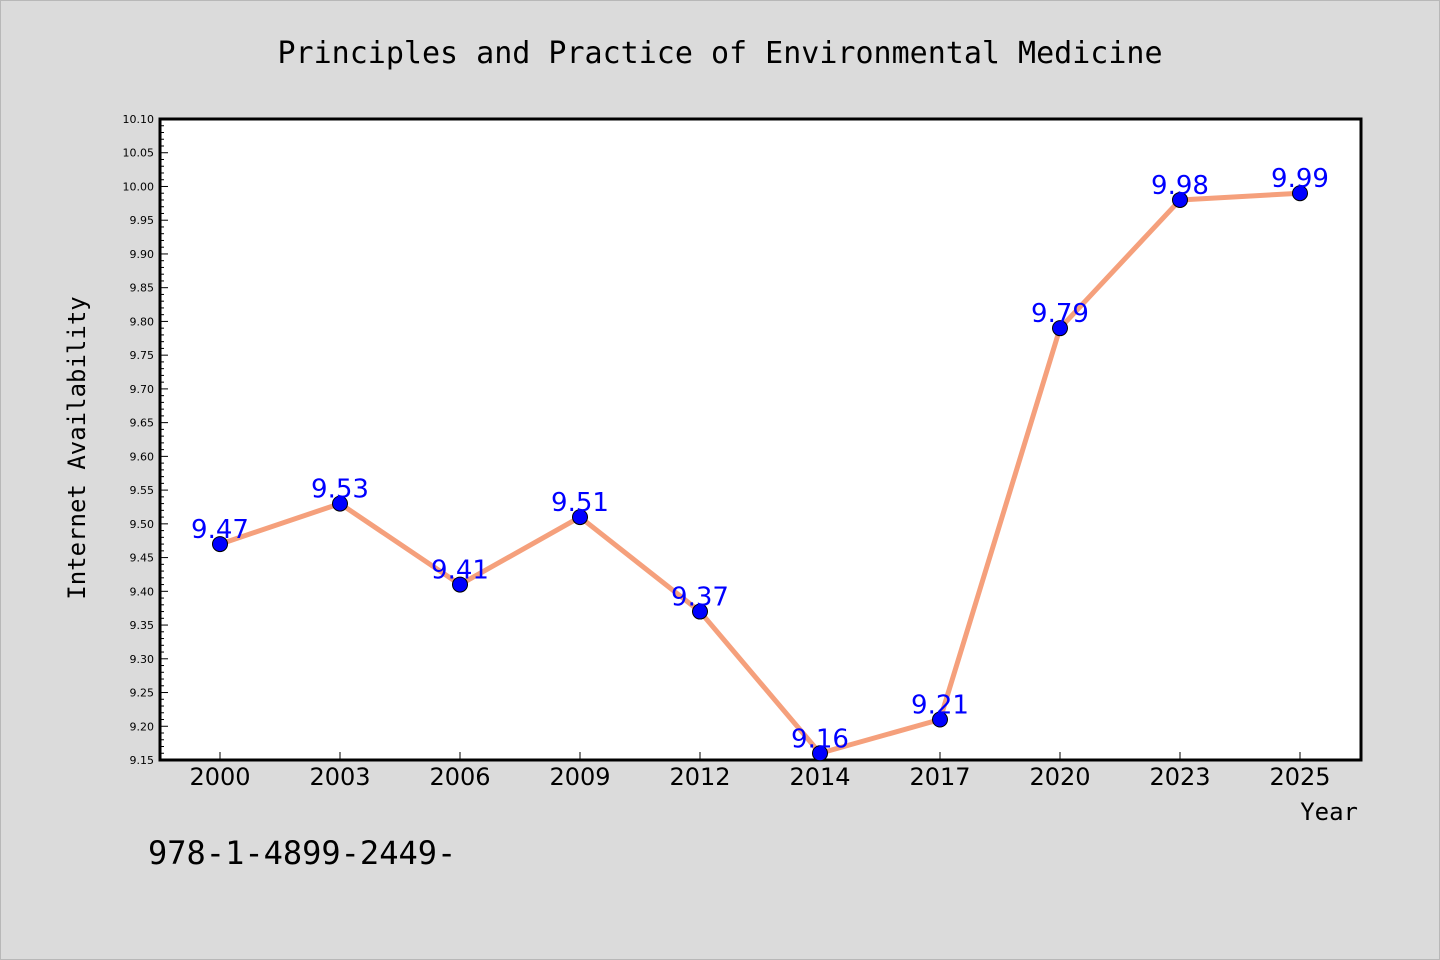 This screenshot has height=960, width=1440. I want to click on data-label: 9.37, so click(700, 598).